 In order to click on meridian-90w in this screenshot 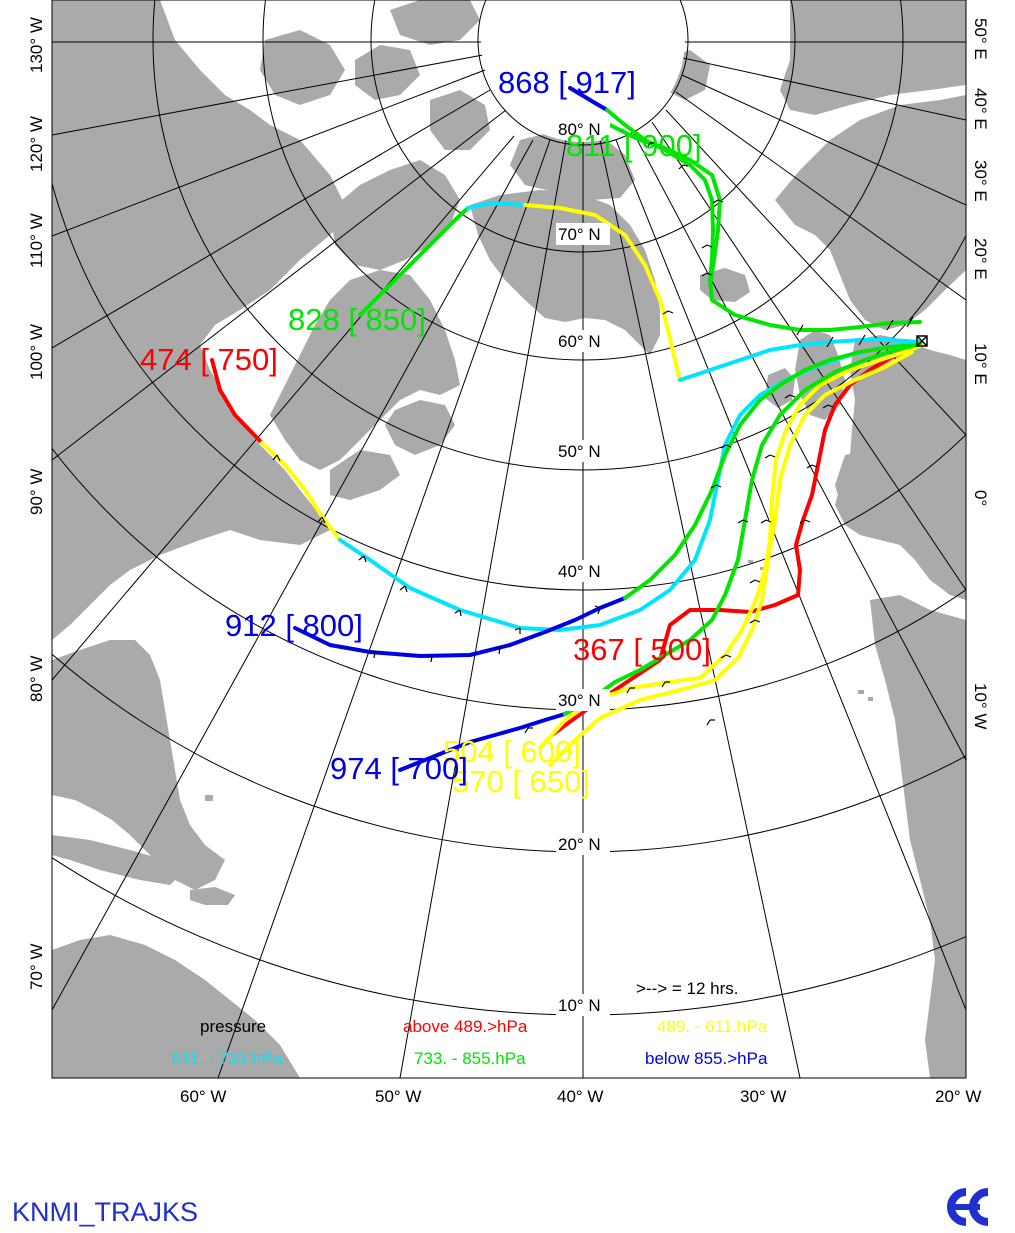, I will do `click(279, 285)`.